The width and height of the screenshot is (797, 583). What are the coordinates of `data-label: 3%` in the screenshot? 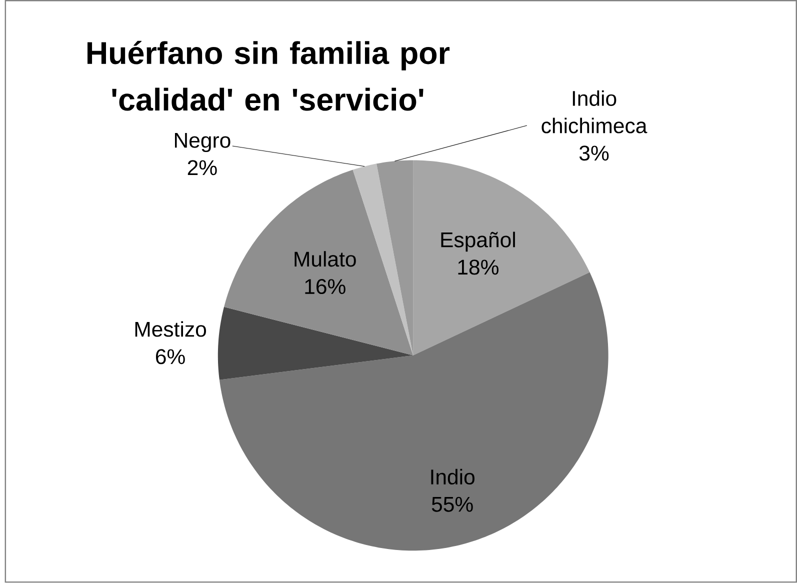 It's located at (594, 153).